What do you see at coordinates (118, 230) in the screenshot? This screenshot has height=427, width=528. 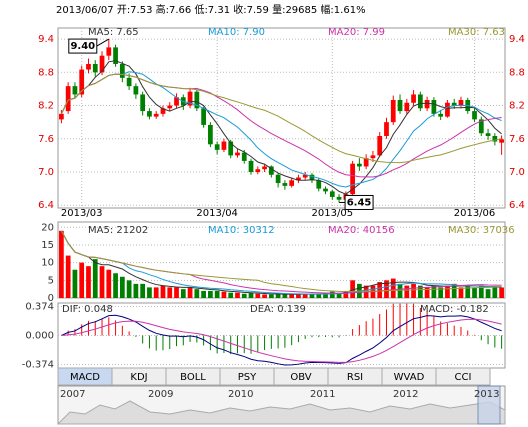 I see `volume-ma-legend: MA5: 21202` at bounding box center [118, 230].